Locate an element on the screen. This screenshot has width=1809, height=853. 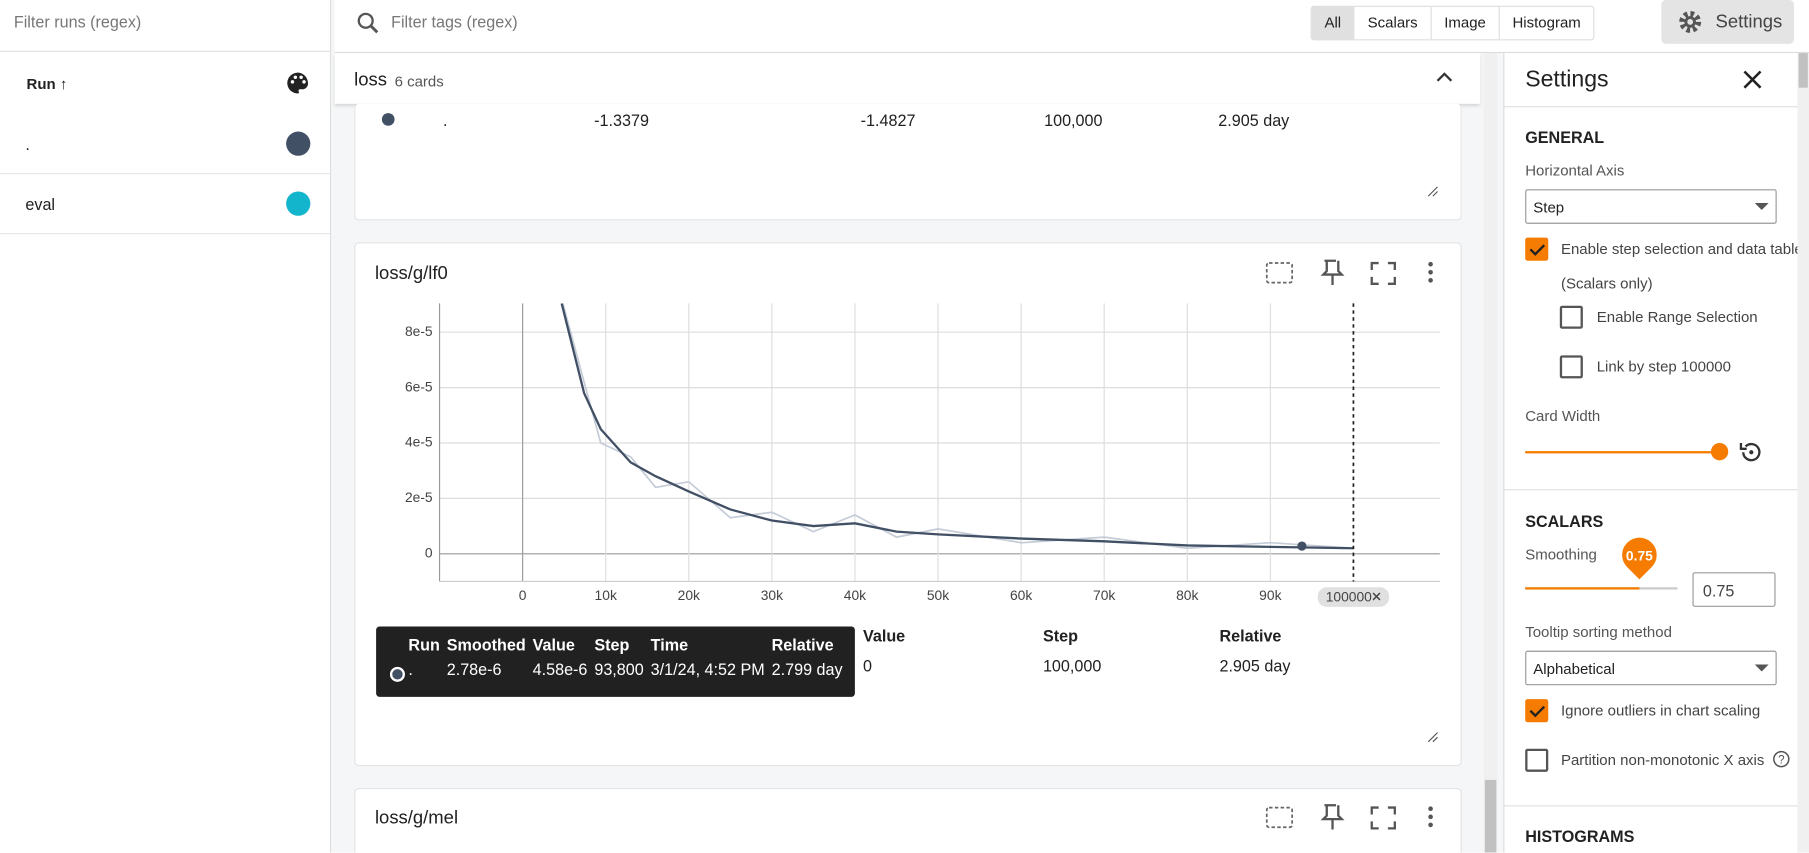
slider-thumb is located at coordinates (1719, 452).